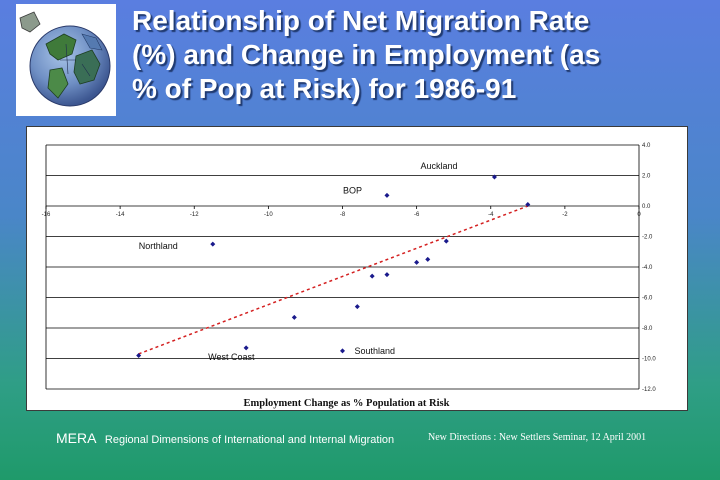 This screenshot has width=720, height=480. I want to click on y-tick-label: -8.0, so click(647, 329).